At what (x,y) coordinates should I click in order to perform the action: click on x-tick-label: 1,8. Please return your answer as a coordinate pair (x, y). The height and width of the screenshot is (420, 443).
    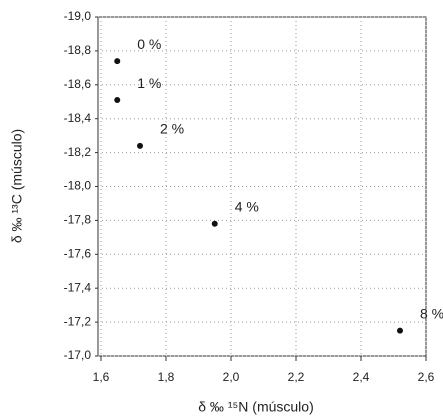
    Looking at the image, I should click on (166, 377).